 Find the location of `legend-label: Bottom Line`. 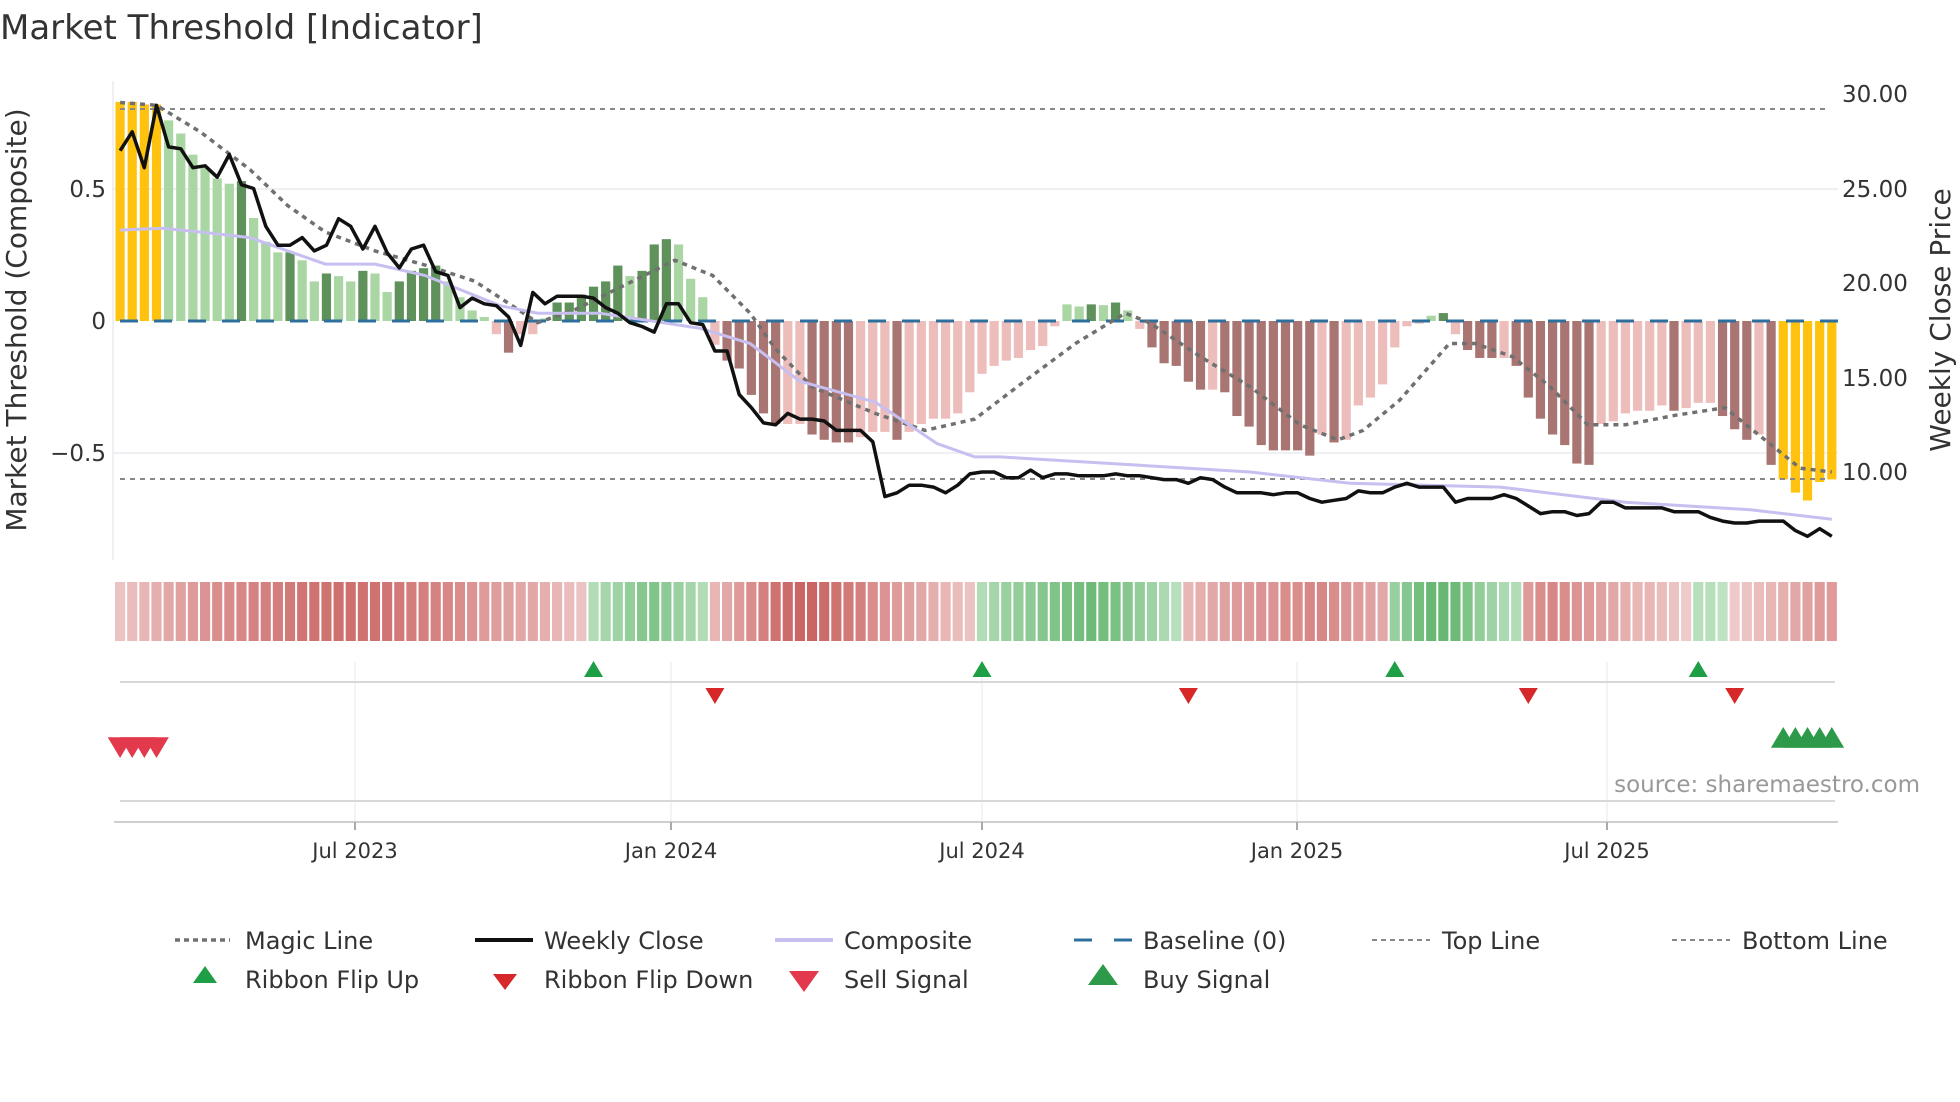

legend-label: Bottom Line is located at coordinates (1815, 941).